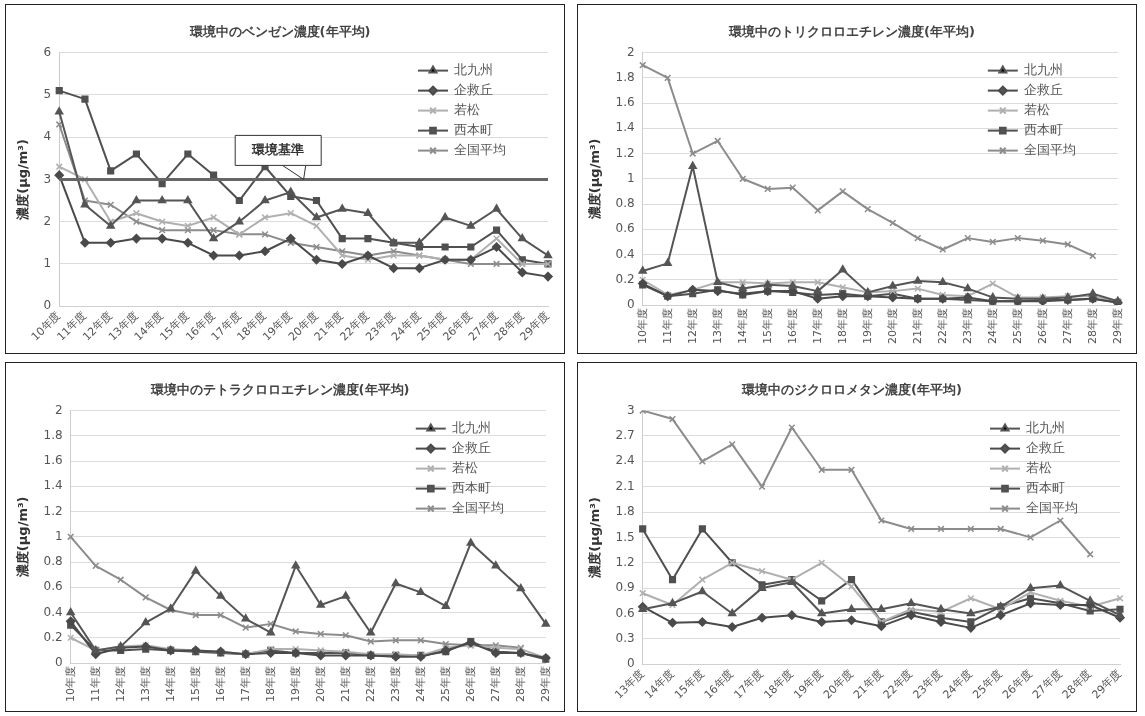  Describe the element at coordinates (47, 93) in the screenshot. I see `y-tick-label: 5` at that location.